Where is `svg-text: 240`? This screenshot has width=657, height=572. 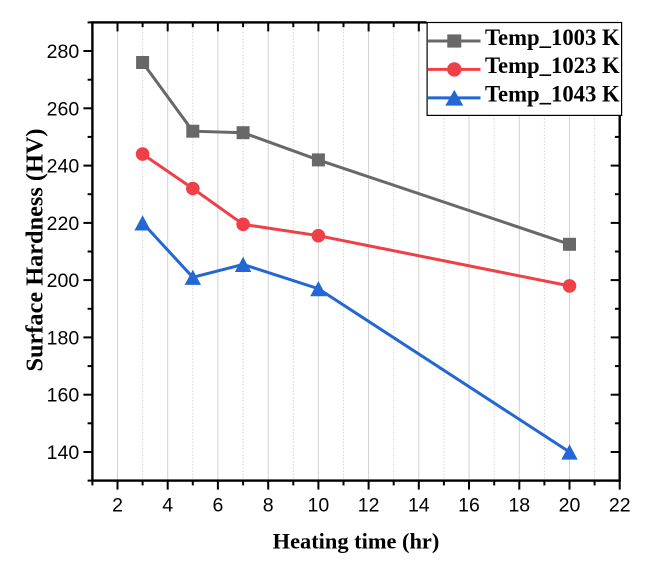 svg-text: 240 is located at coordinates (63, 167).